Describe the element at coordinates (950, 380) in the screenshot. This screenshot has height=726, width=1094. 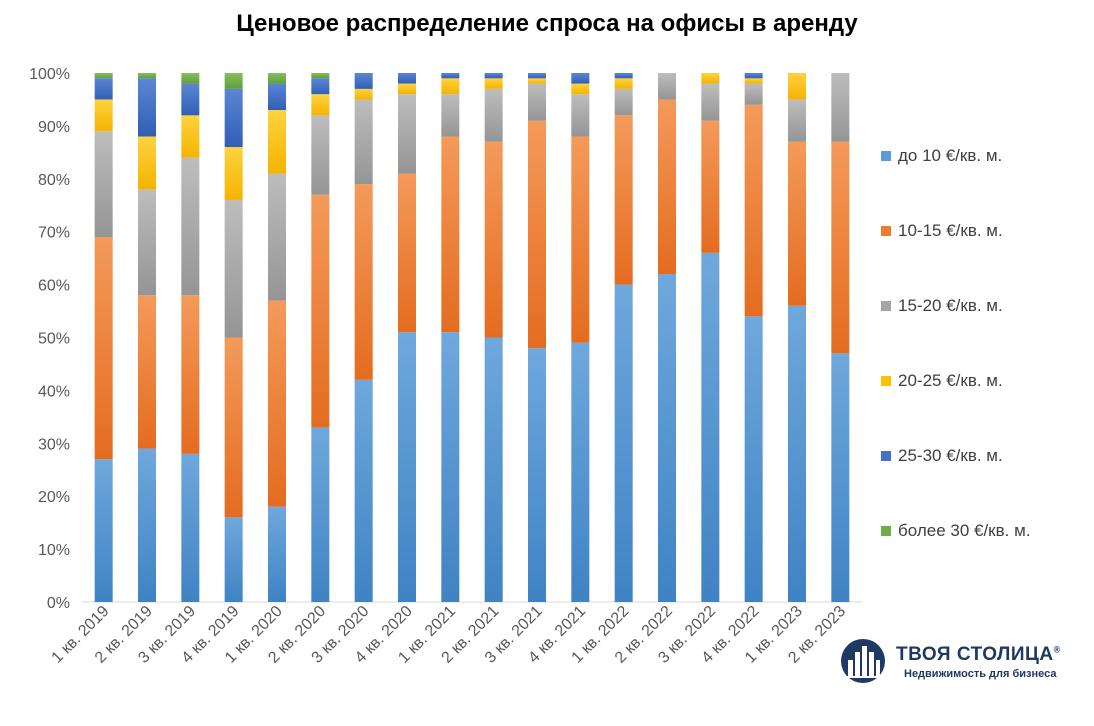
I see `legend-label: 20-25 €/кв. м.` at that location.